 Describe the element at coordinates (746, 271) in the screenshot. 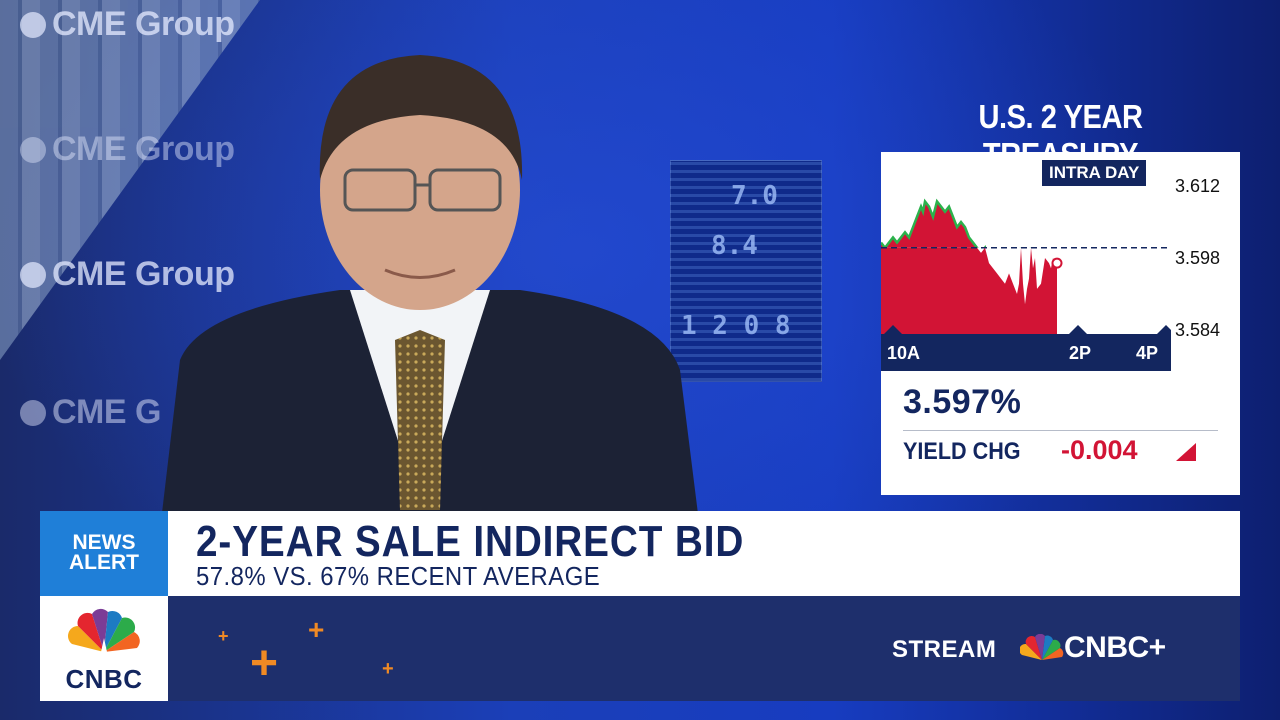

I see `ticker-wall: 7.0 8.4 1 2 0 8` at that location.